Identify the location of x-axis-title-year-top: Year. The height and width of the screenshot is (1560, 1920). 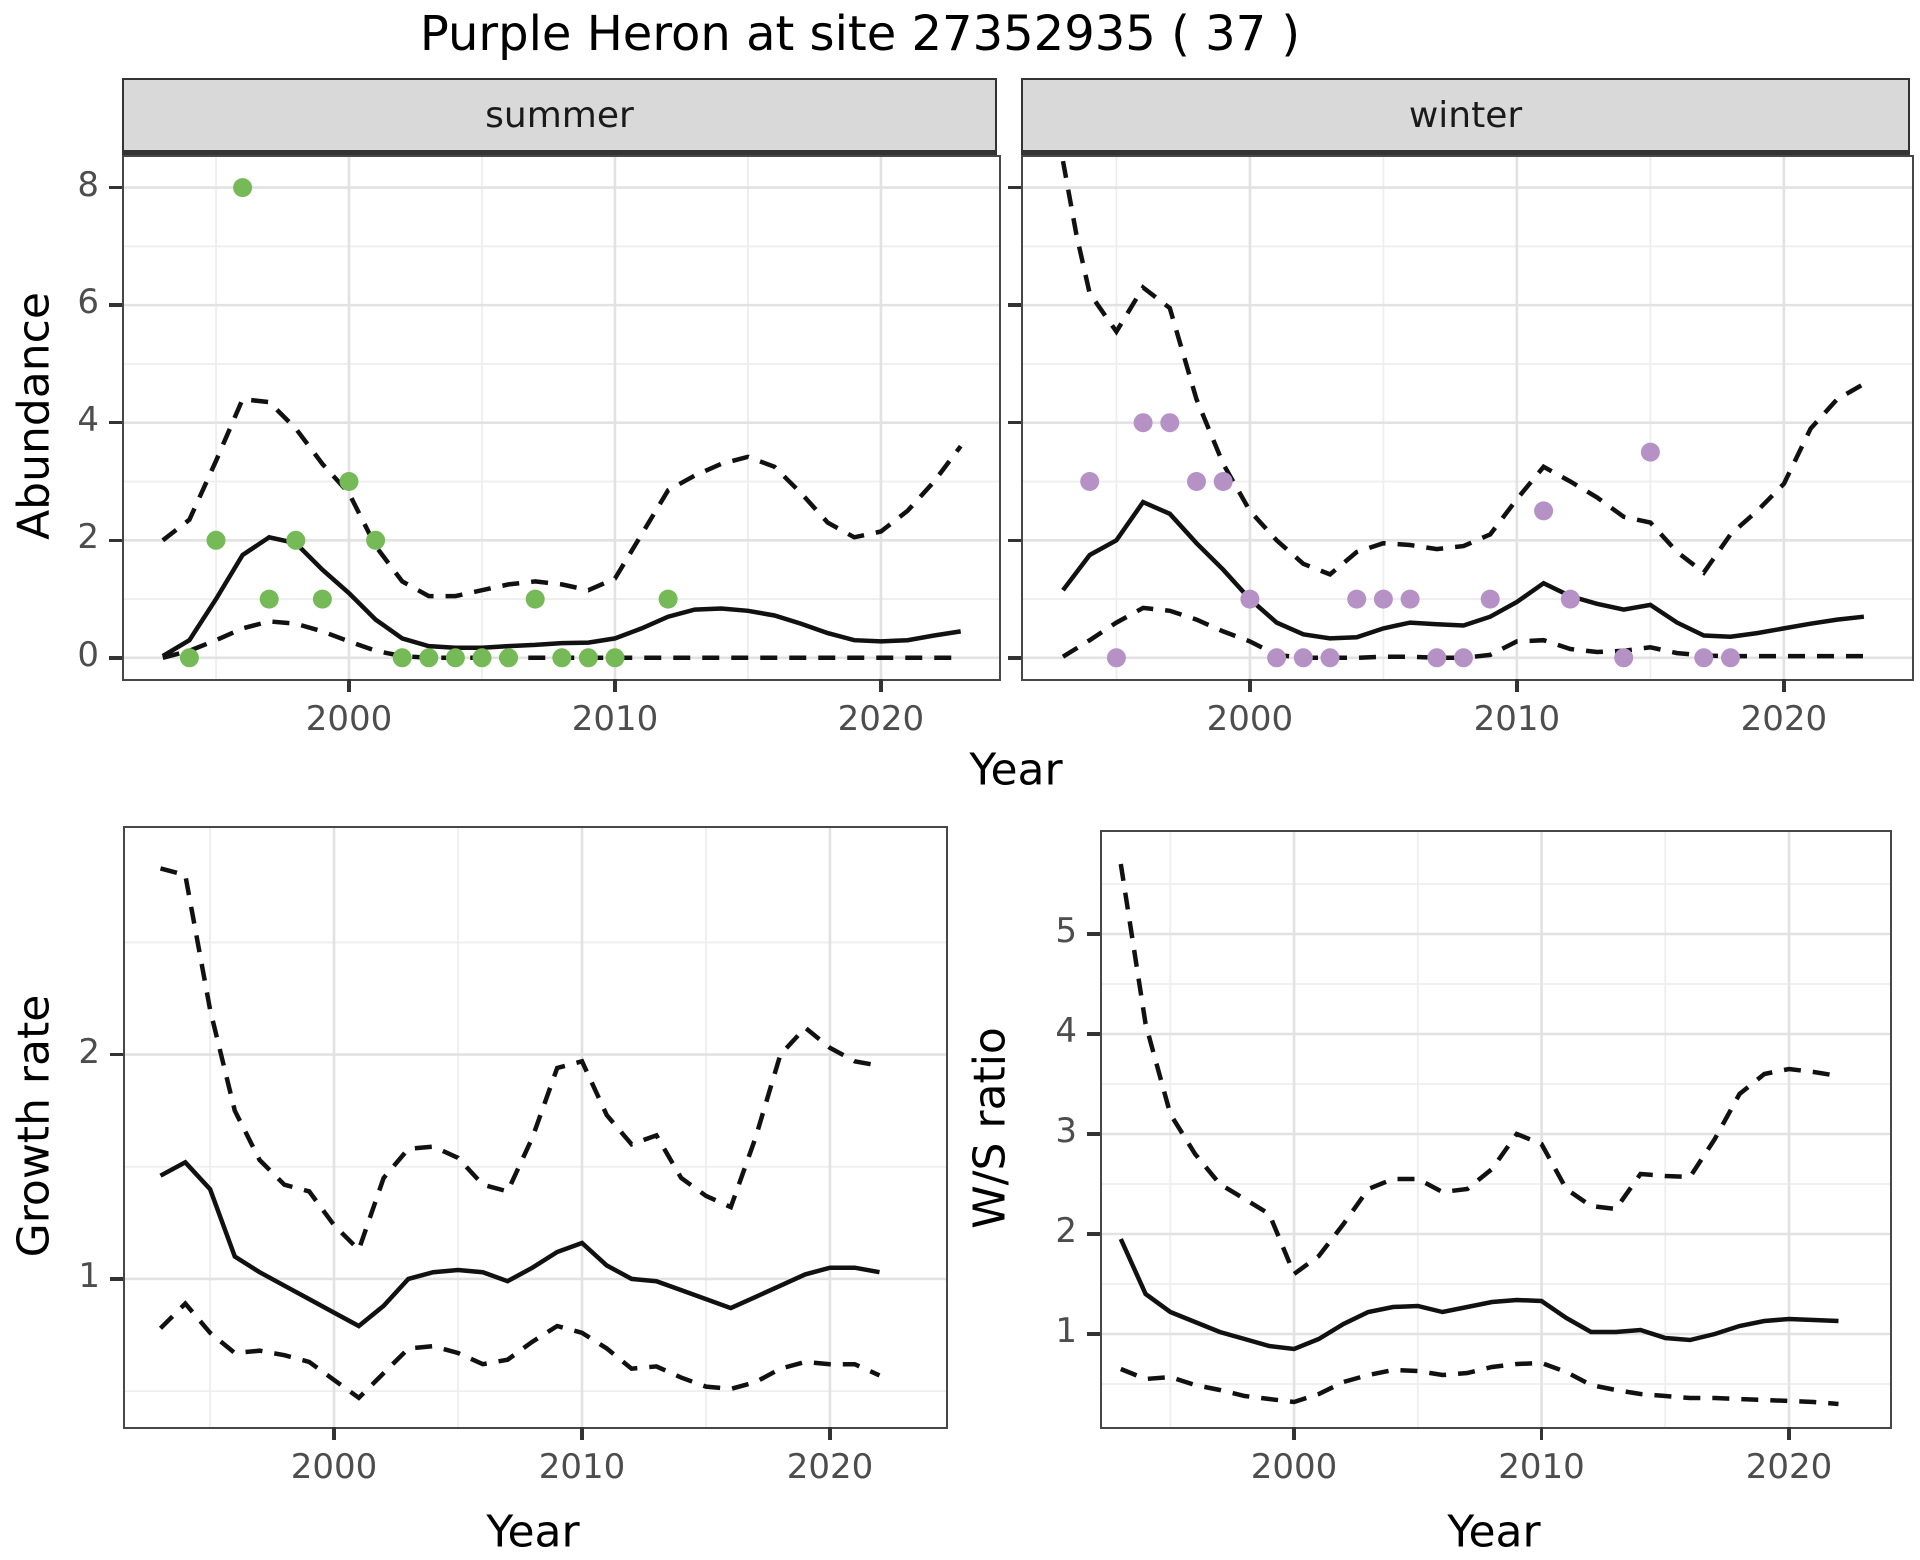
(1016, 770).